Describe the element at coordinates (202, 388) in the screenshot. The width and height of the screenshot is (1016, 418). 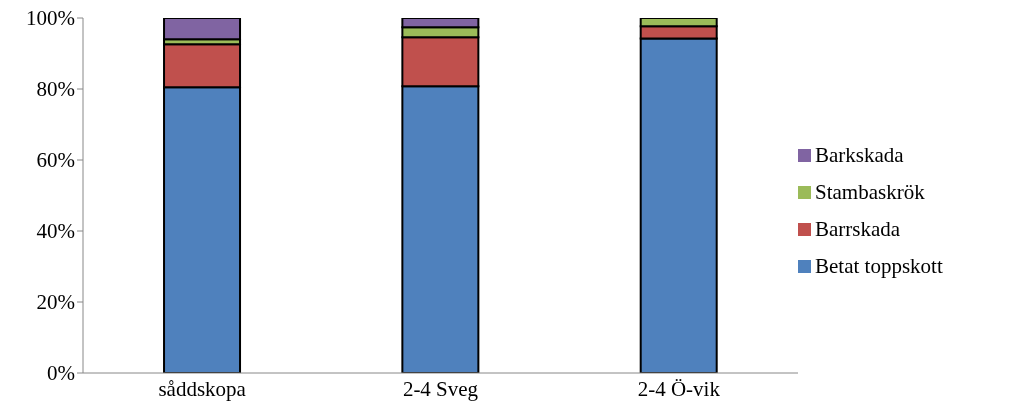
I see `x-tick-label: såddskopa` at that location.